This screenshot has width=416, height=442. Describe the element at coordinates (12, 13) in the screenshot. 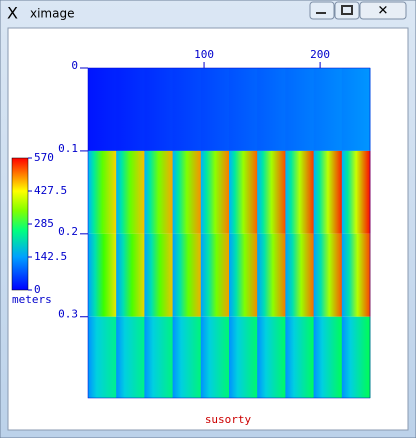

I see `app-icon: X` at that location.